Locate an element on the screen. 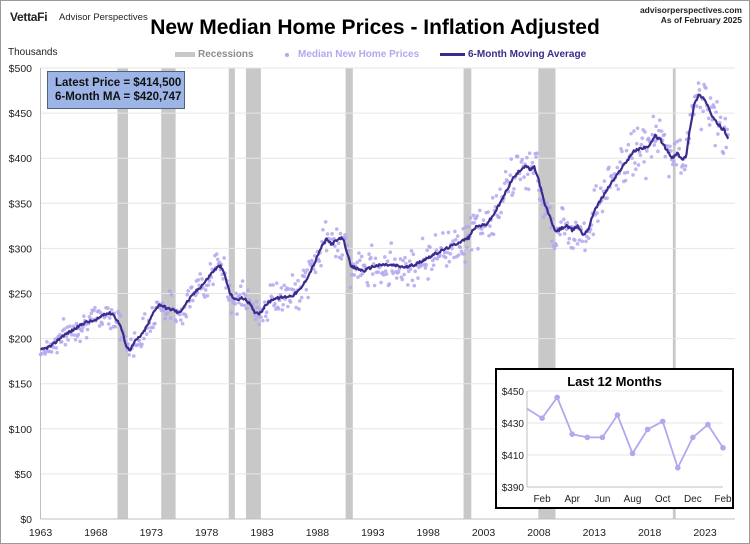  inset-price-point is located at coordinates (557, 397).